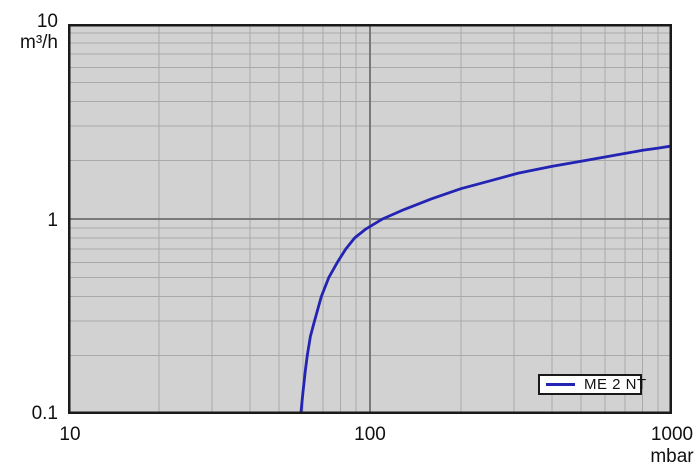 This screenshot has height=467, width=700. What do you see at coordinates (672, 456) in the screenshot?
I see `x-axis-unit-label: mbar` at bounding box center [672, 456].